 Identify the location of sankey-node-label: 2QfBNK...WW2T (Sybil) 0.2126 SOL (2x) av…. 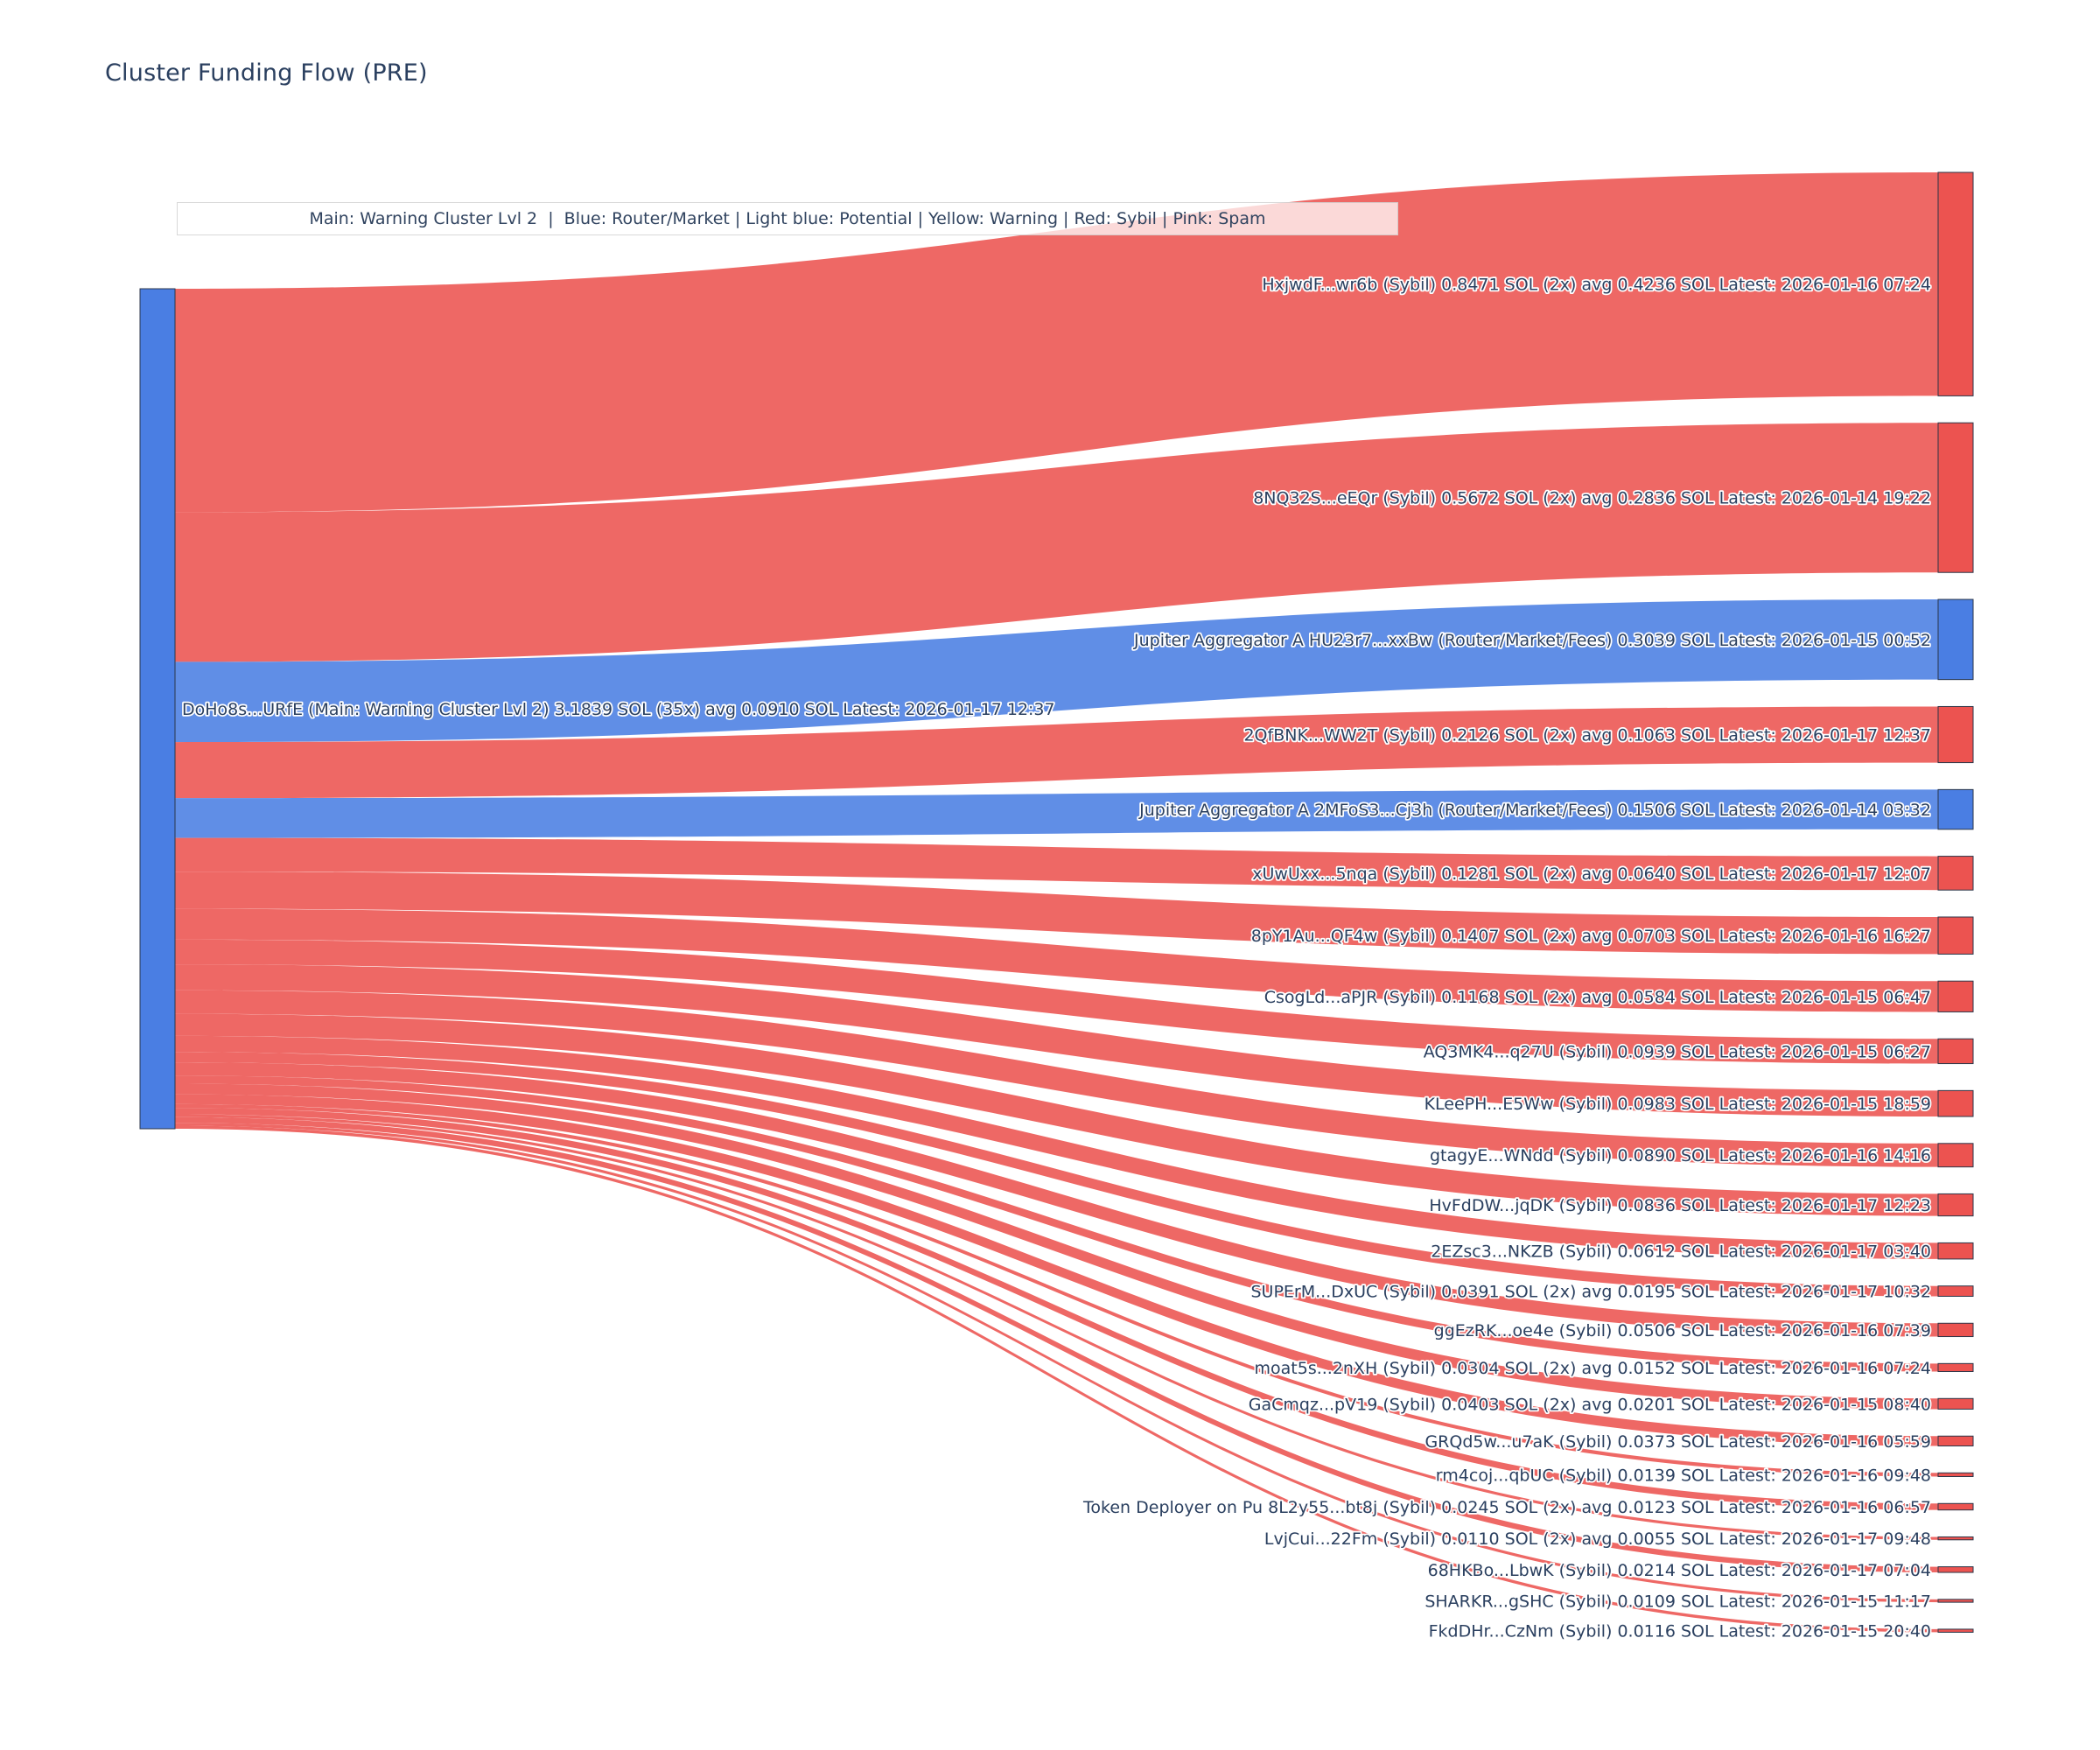
(1587, 736).